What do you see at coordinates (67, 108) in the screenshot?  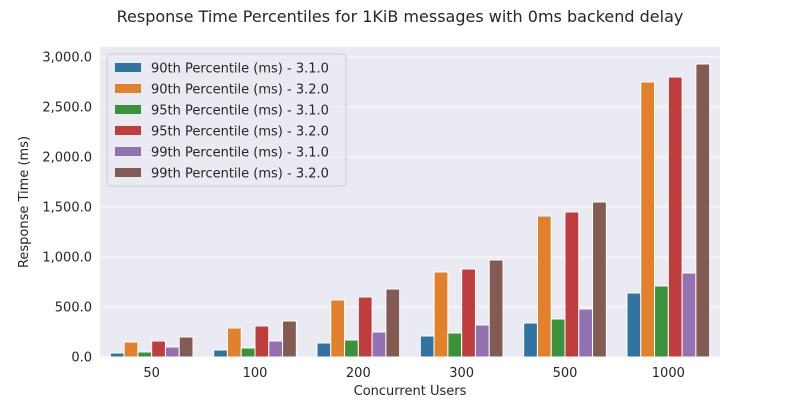 I see `y-tick-label: 2,500.0` at bounding box center [67, 108].